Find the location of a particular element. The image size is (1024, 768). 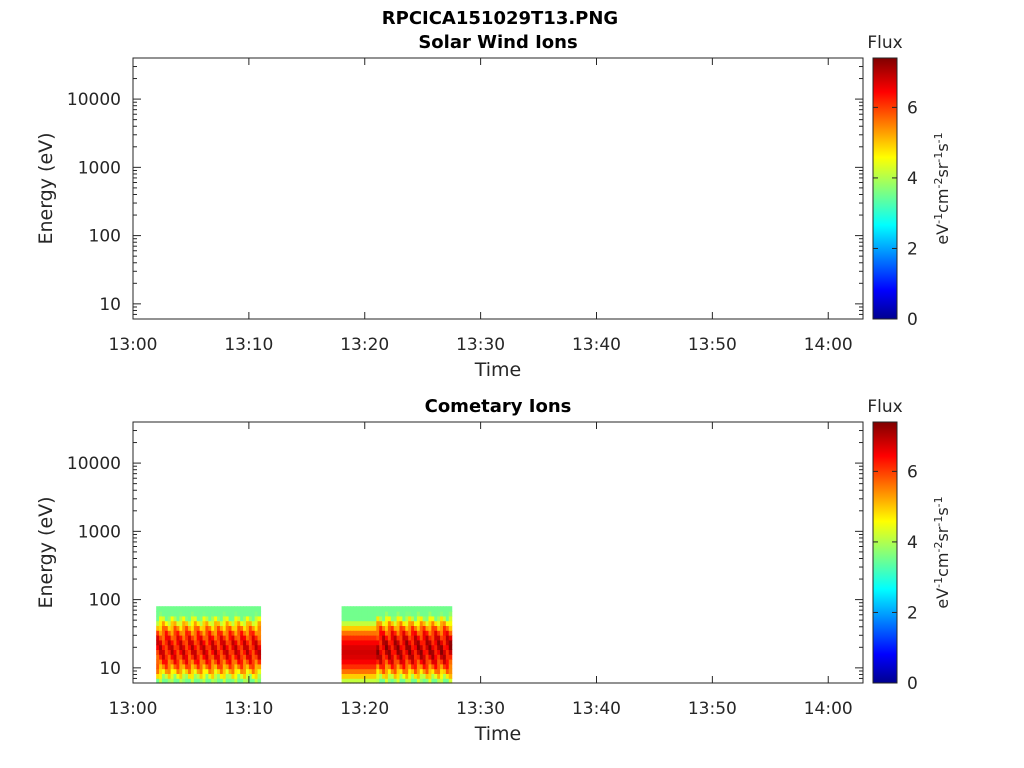

y-tick-label: 1000 is located at coordinates (99, 532).